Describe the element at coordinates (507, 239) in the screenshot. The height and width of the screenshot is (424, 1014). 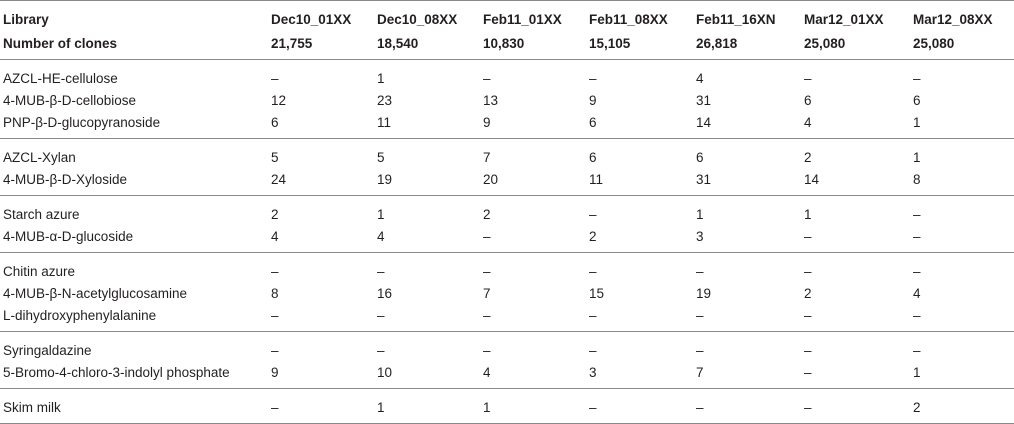
I see `table-row: 4-MUB-α-D-glucoside 4 4 – 2 3 – –` at that location.